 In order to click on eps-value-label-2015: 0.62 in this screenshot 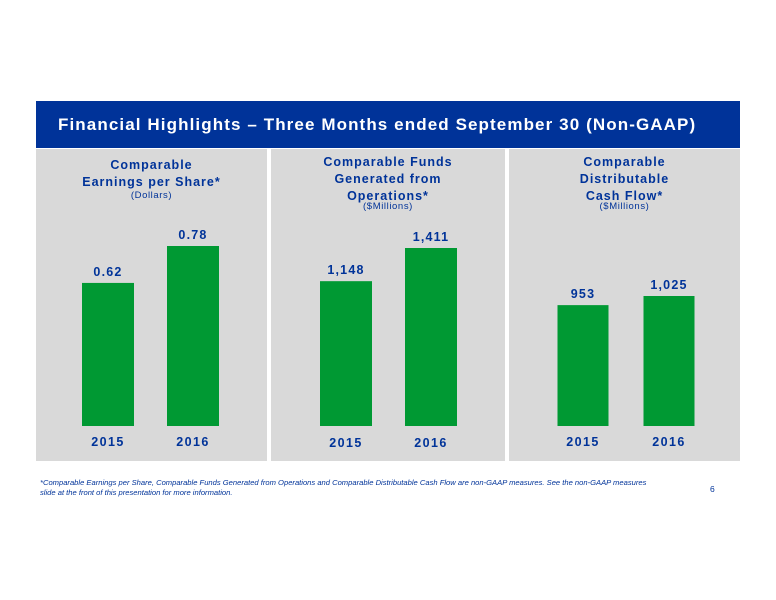, I will do `click(107, 272)`.